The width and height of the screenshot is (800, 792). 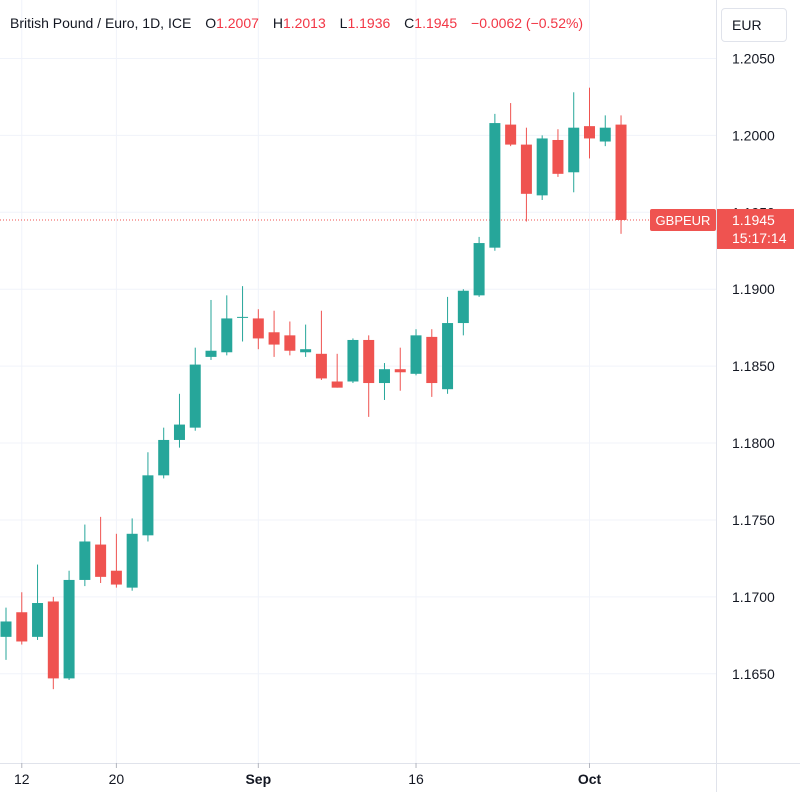 What do you see at coordinates (753, 135) in the screenshot?
I see `y-tick-label: 1.2000` at bounding box center [753, 135].